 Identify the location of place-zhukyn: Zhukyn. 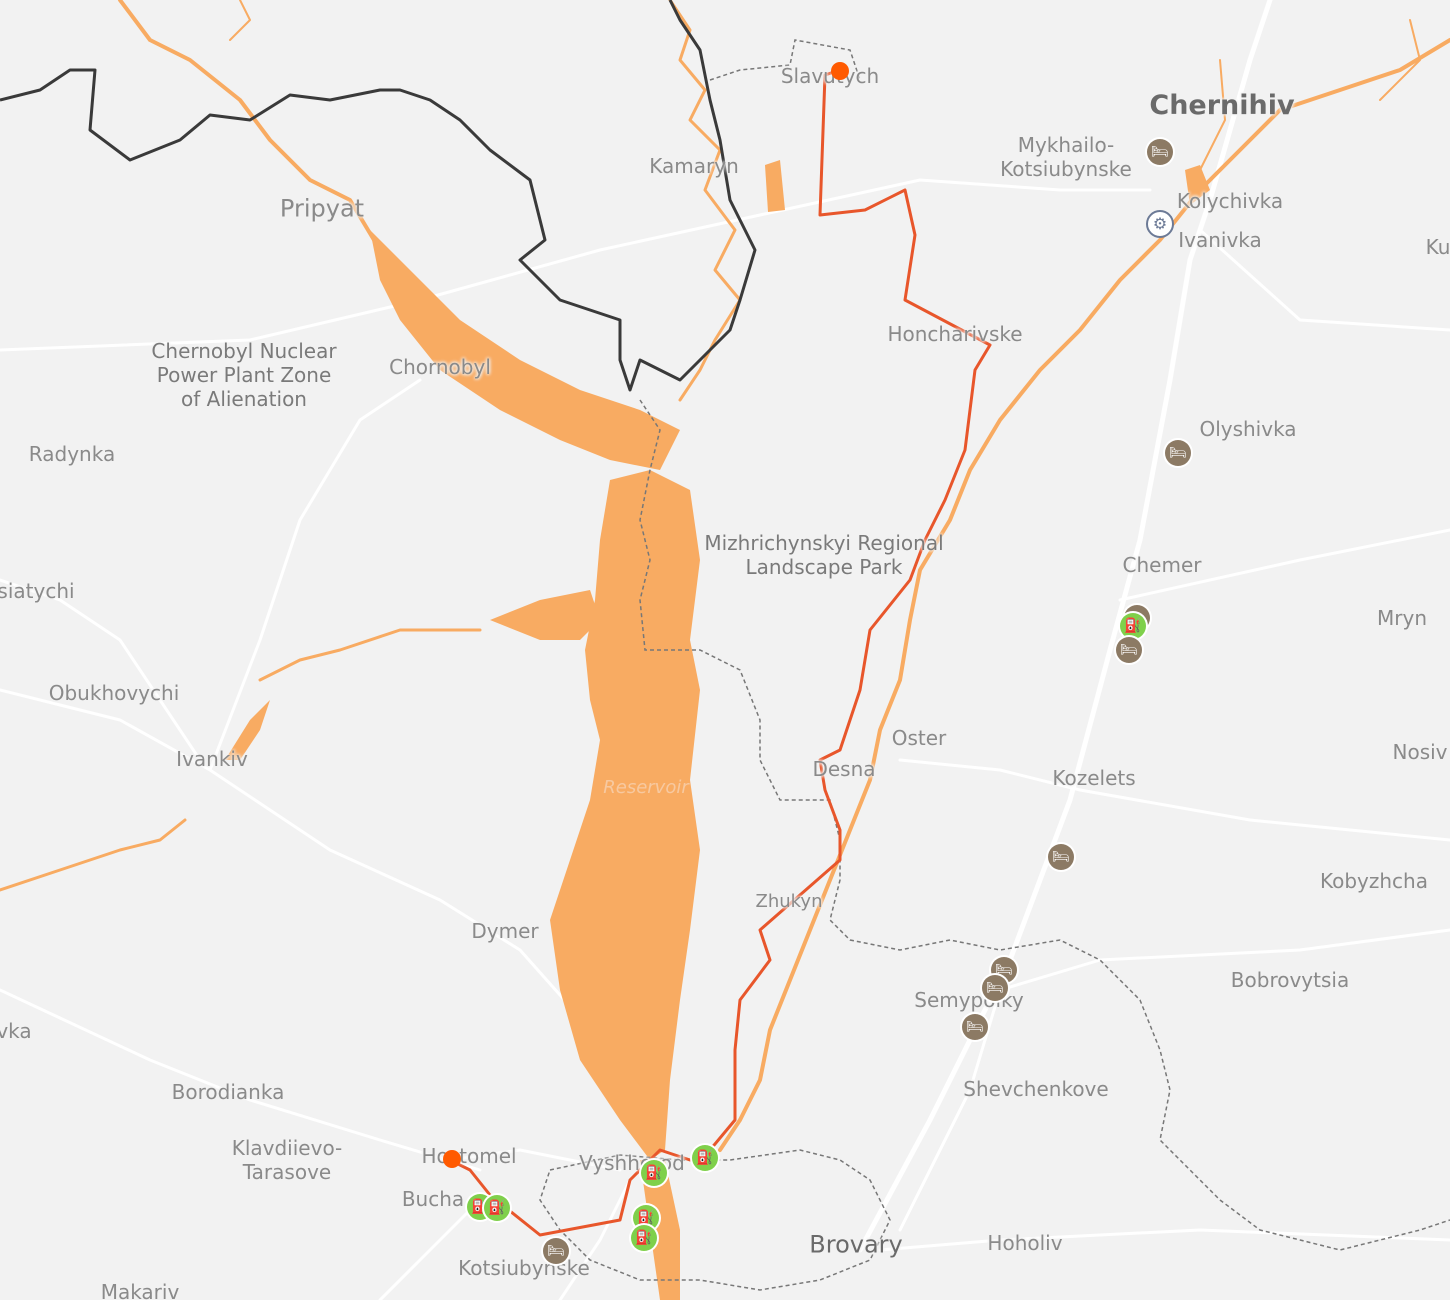
(789, 902).